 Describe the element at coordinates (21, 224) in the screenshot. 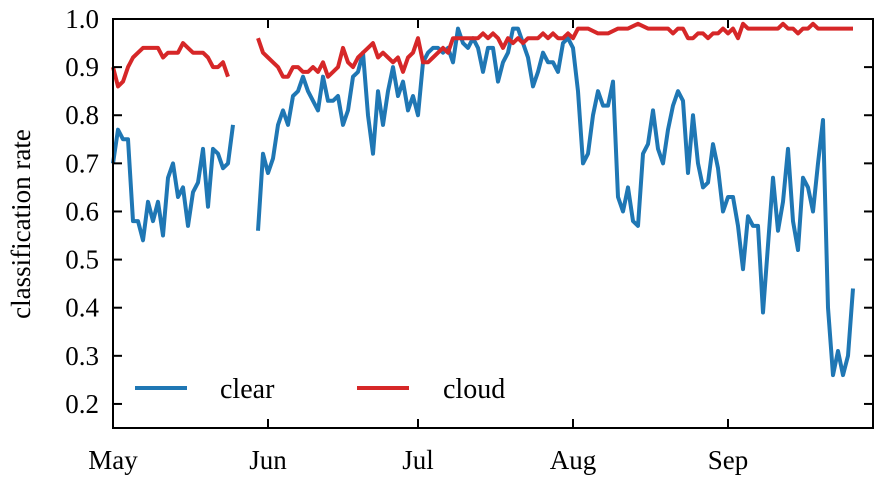

I see `y-axis-title: classification rate` at that location.